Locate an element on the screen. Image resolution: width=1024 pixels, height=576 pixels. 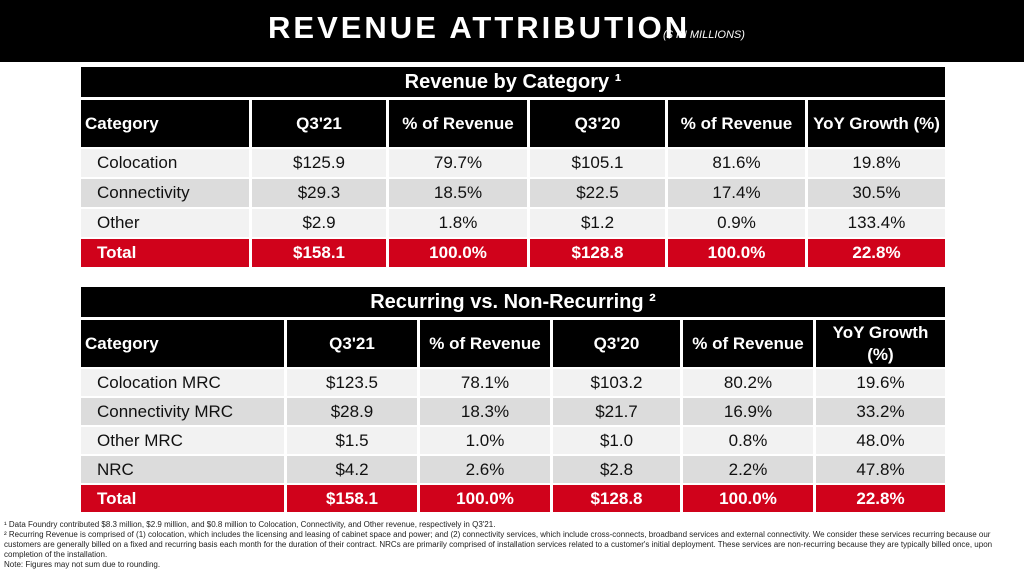
table-cell: $28.9 is located at coordinates (350, 410).